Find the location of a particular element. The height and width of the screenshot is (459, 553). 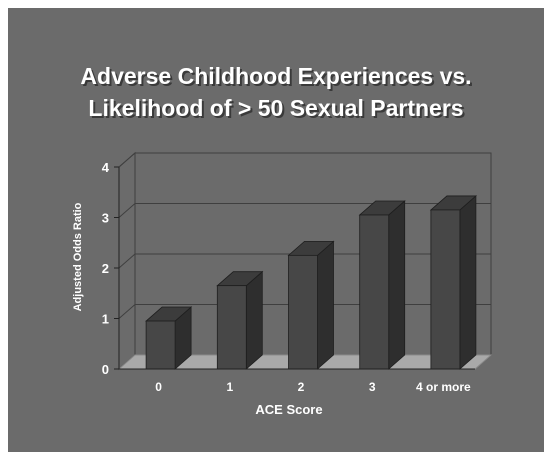

y-tick-label: 1 is located at coordinates (105, 319).